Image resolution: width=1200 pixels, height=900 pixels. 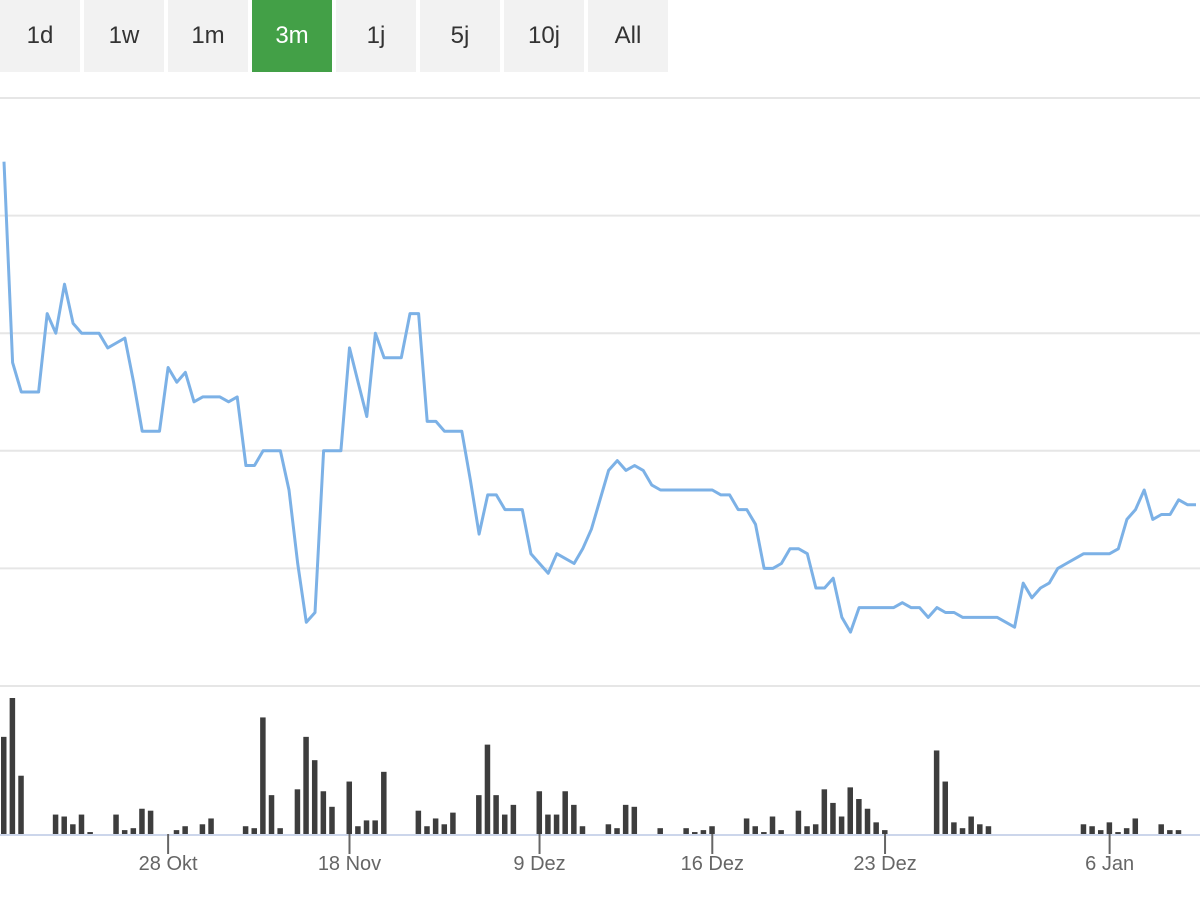 What do you see at coordinates (40, 36) in the screenshot?
I see `range-button-1d: 1d` at bounding box center [40, 36].